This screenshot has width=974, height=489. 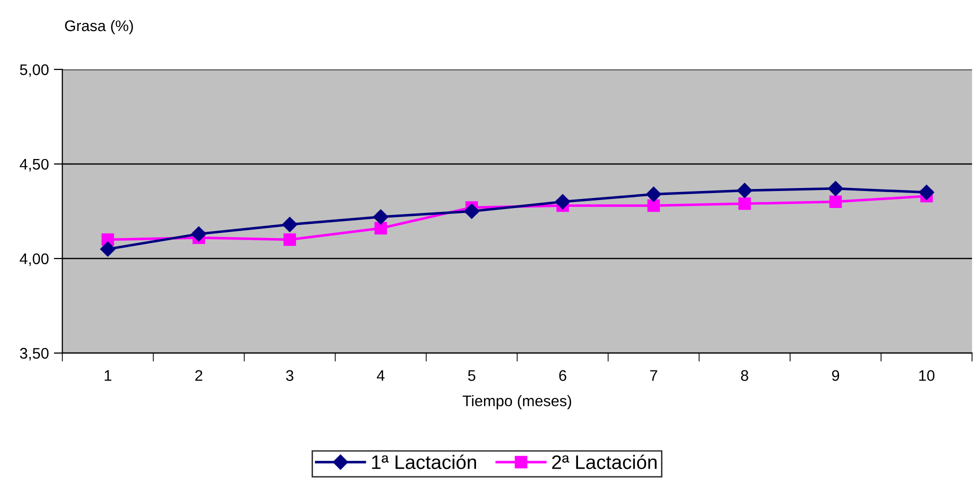 I want to click on x-tick-label: 9, so click(x=836, y=375).